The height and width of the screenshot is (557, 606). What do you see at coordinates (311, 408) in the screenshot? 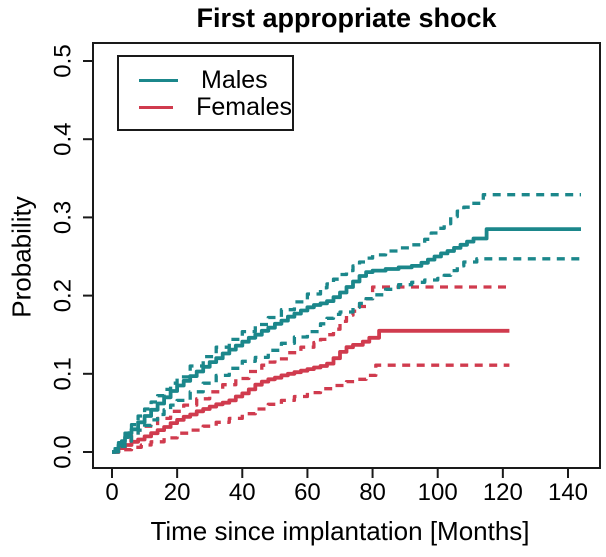
I see `females-lower-ci-line` at bounding box center [311, 408].